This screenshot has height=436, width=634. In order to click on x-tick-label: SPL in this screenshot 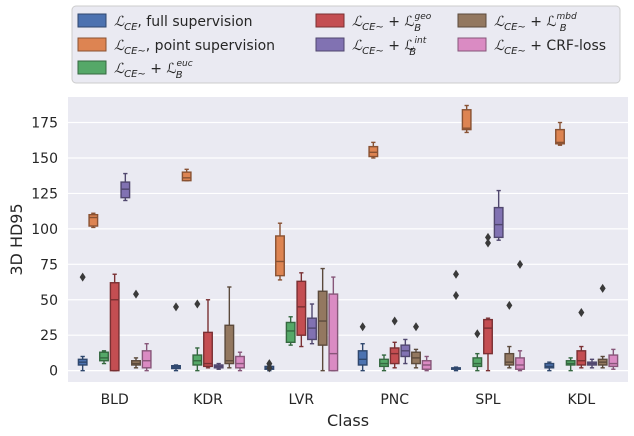, I will do `click(487, 400)`.